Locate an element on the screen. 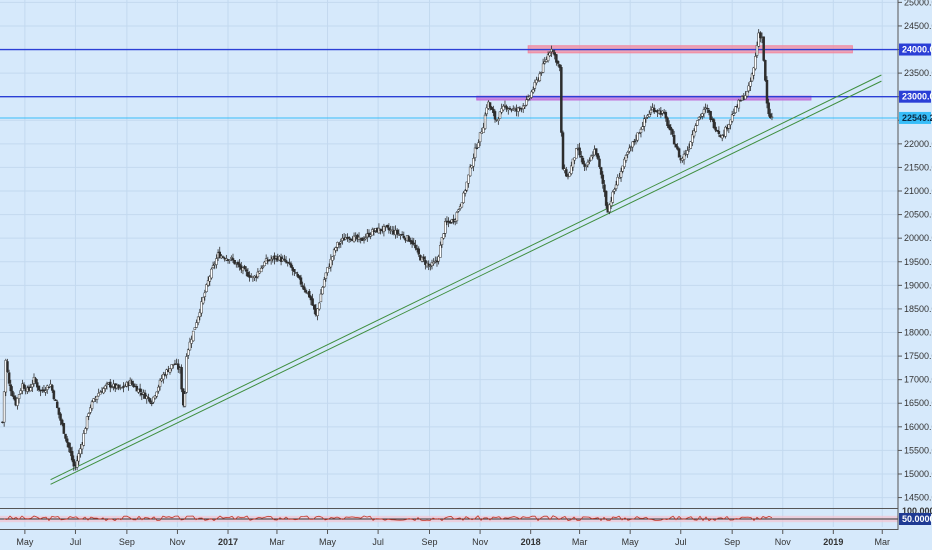 This screenshot has height=550, width=932. price-tick-label: 15000.0 is located at coordinates (918, 474).